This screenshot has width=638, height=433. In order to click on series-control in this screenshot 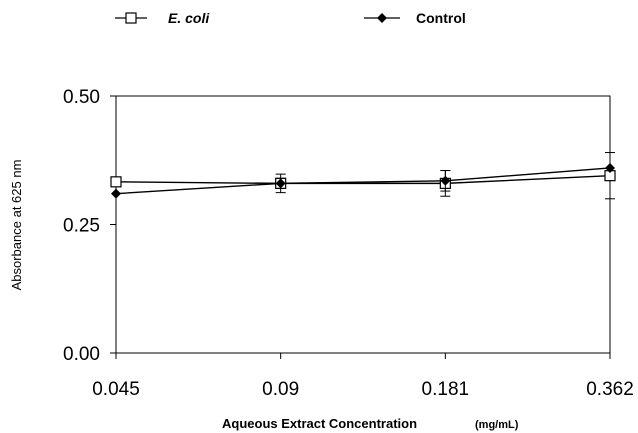, I will do `click(363, 180)`.